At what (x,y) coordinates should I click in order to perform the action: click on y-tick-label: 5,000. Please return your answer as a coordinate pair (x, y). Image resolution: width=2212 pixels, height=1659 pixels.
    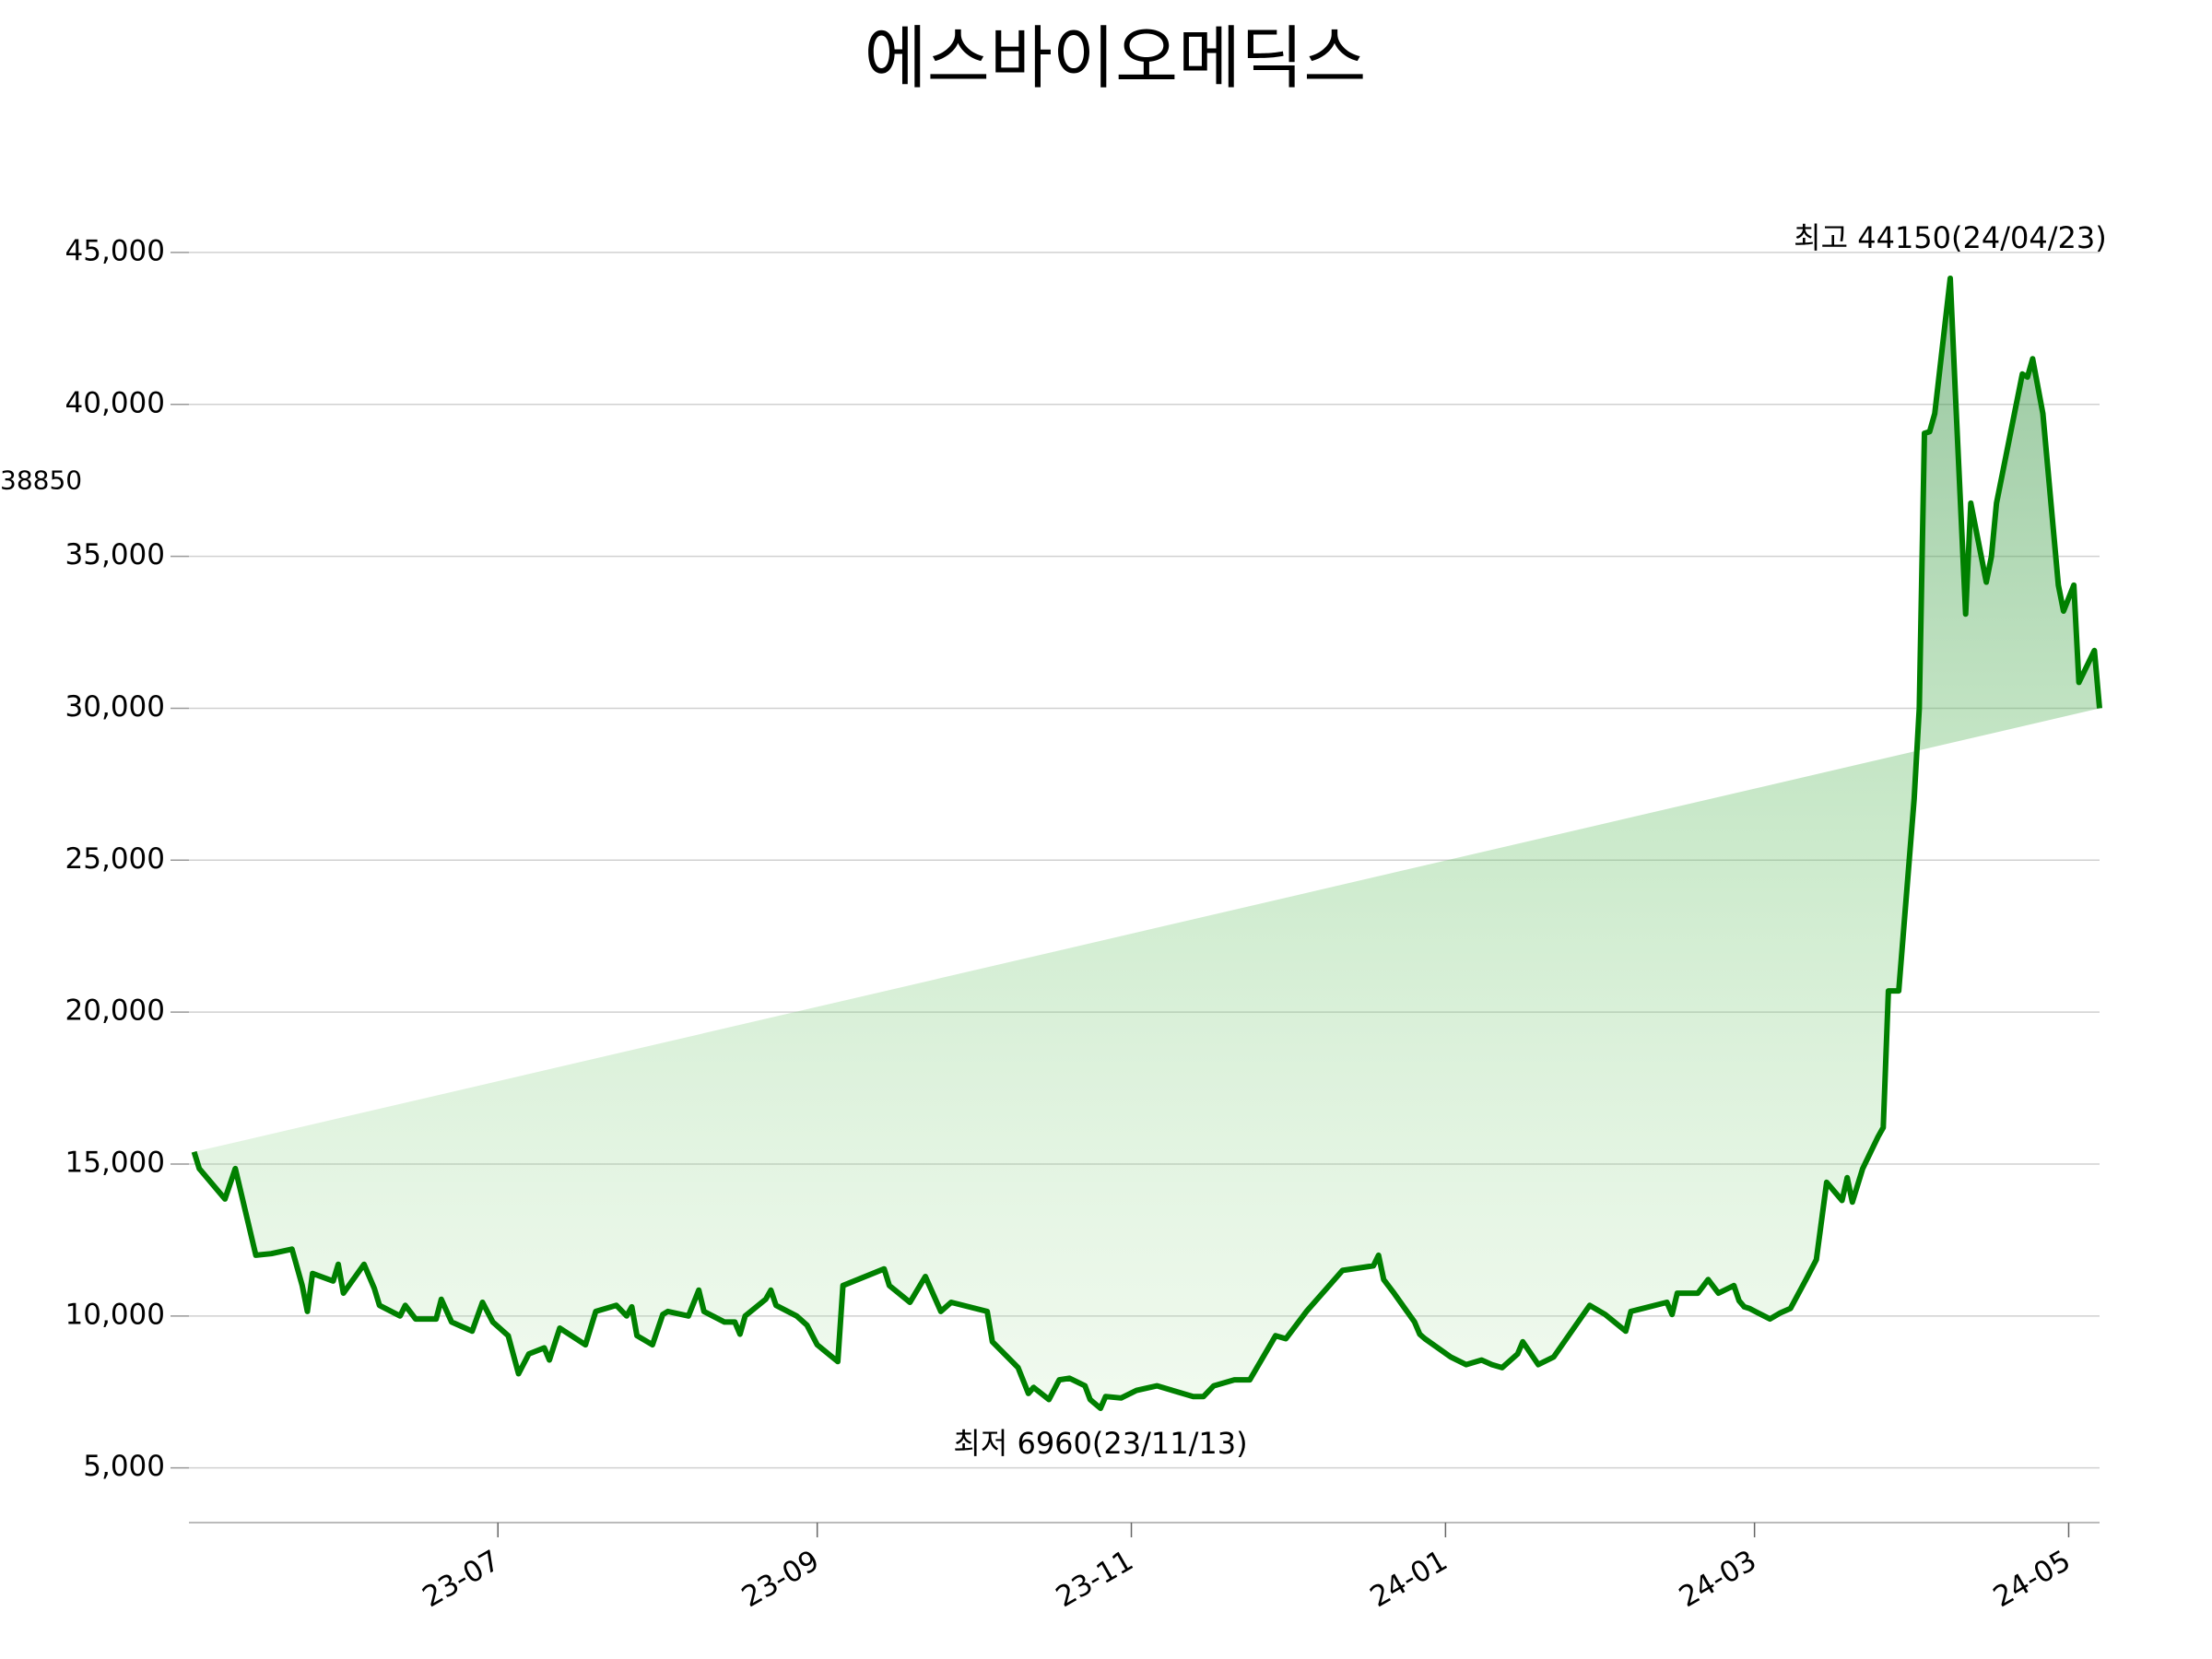
    Looking at the image, I should click on (124, 1466).